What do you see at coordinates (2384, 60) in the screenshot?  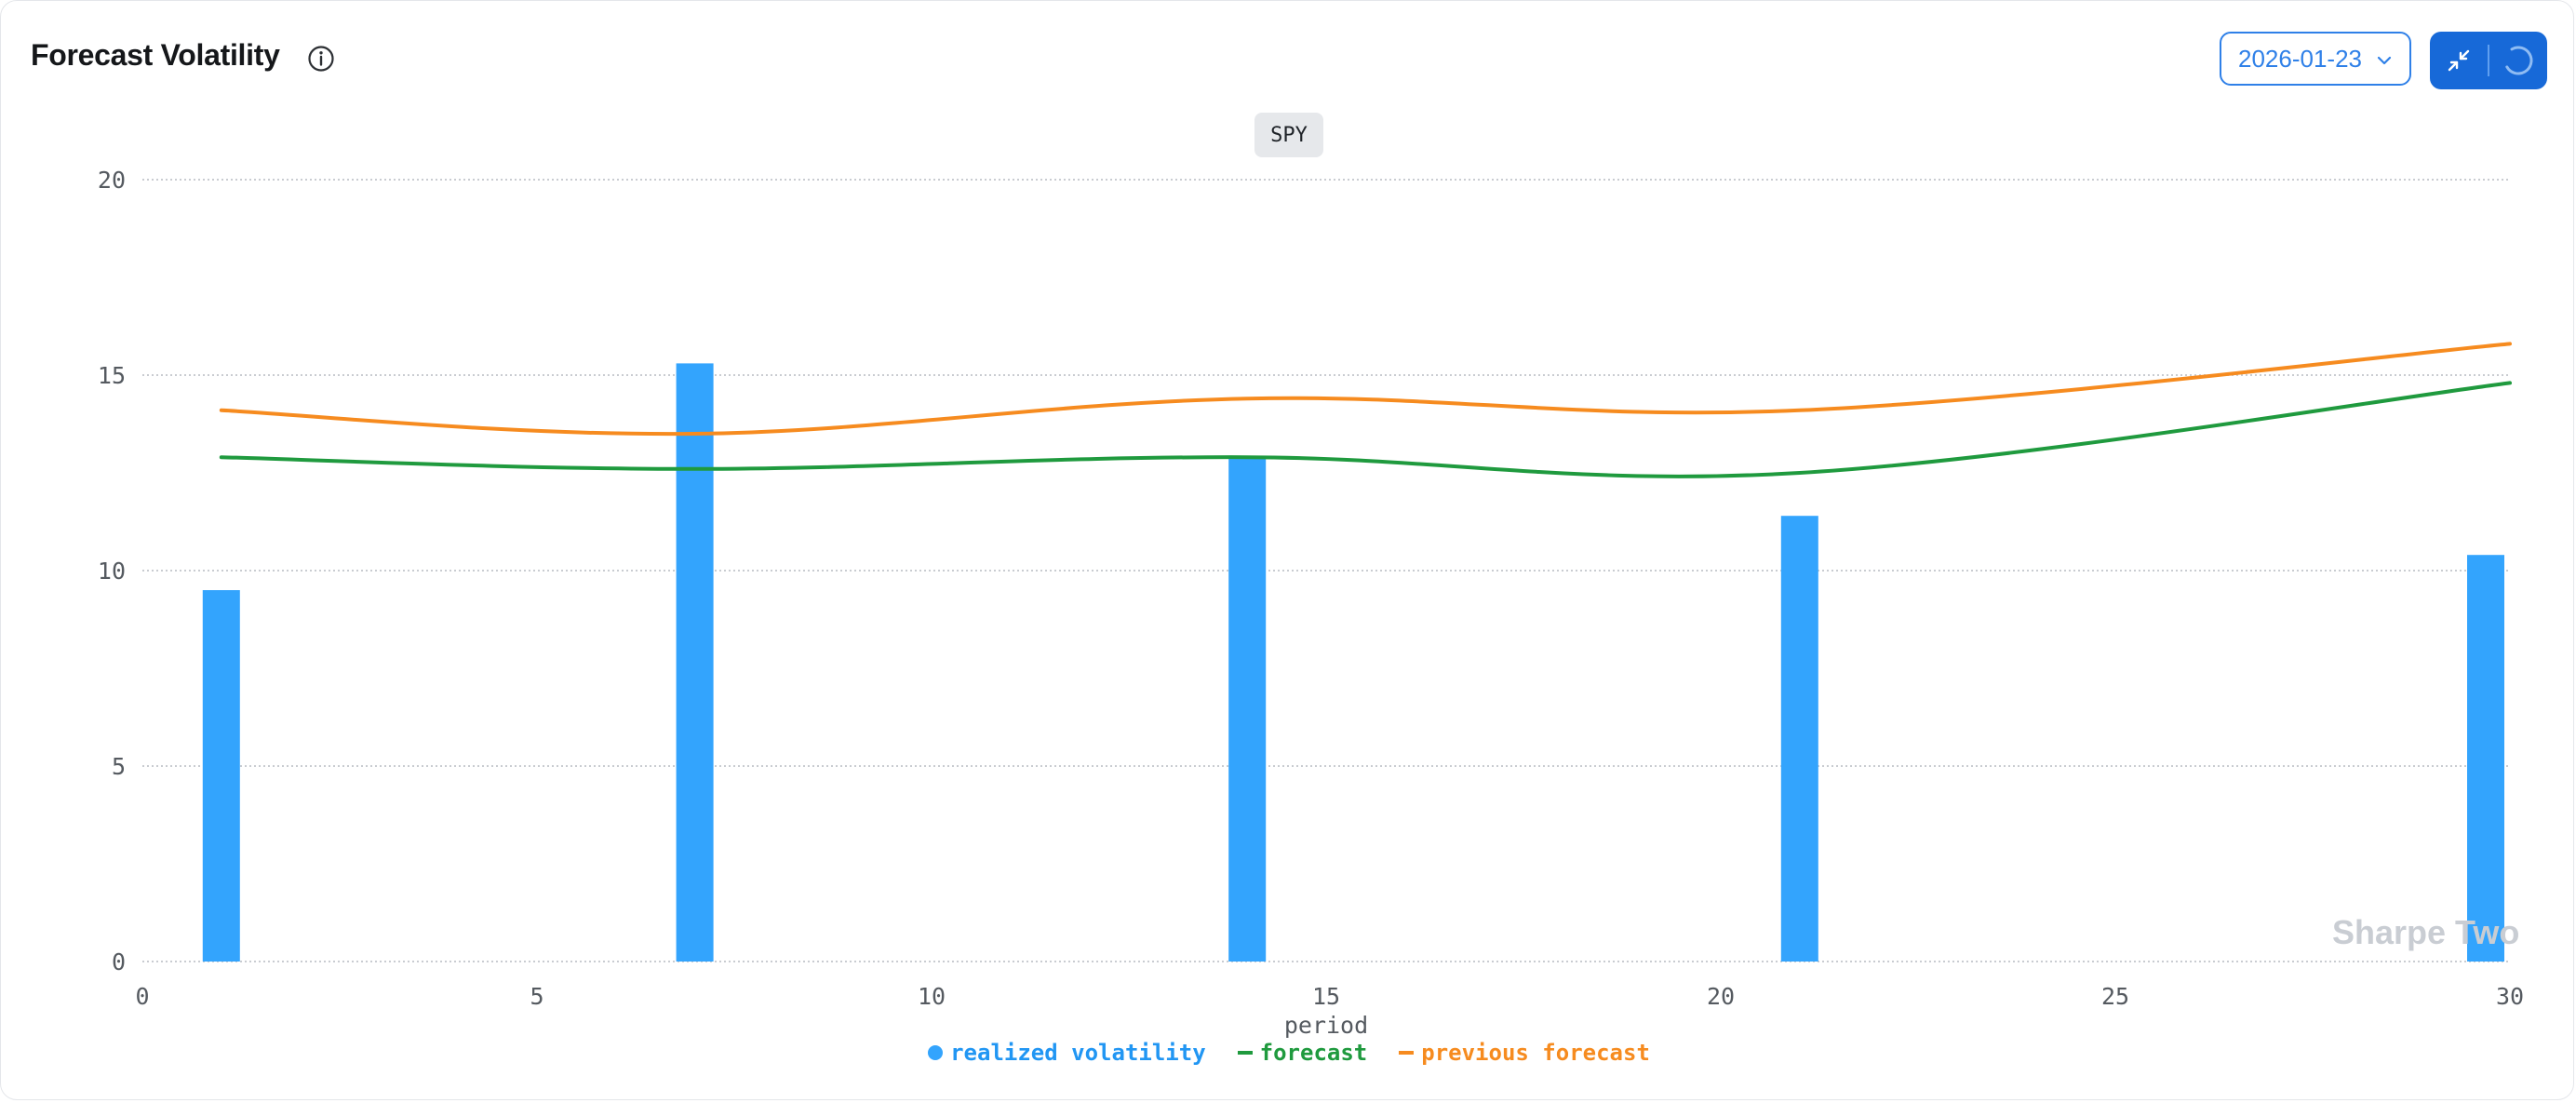 I see `chevron-down-icon` at bounding box center [2384, 60].